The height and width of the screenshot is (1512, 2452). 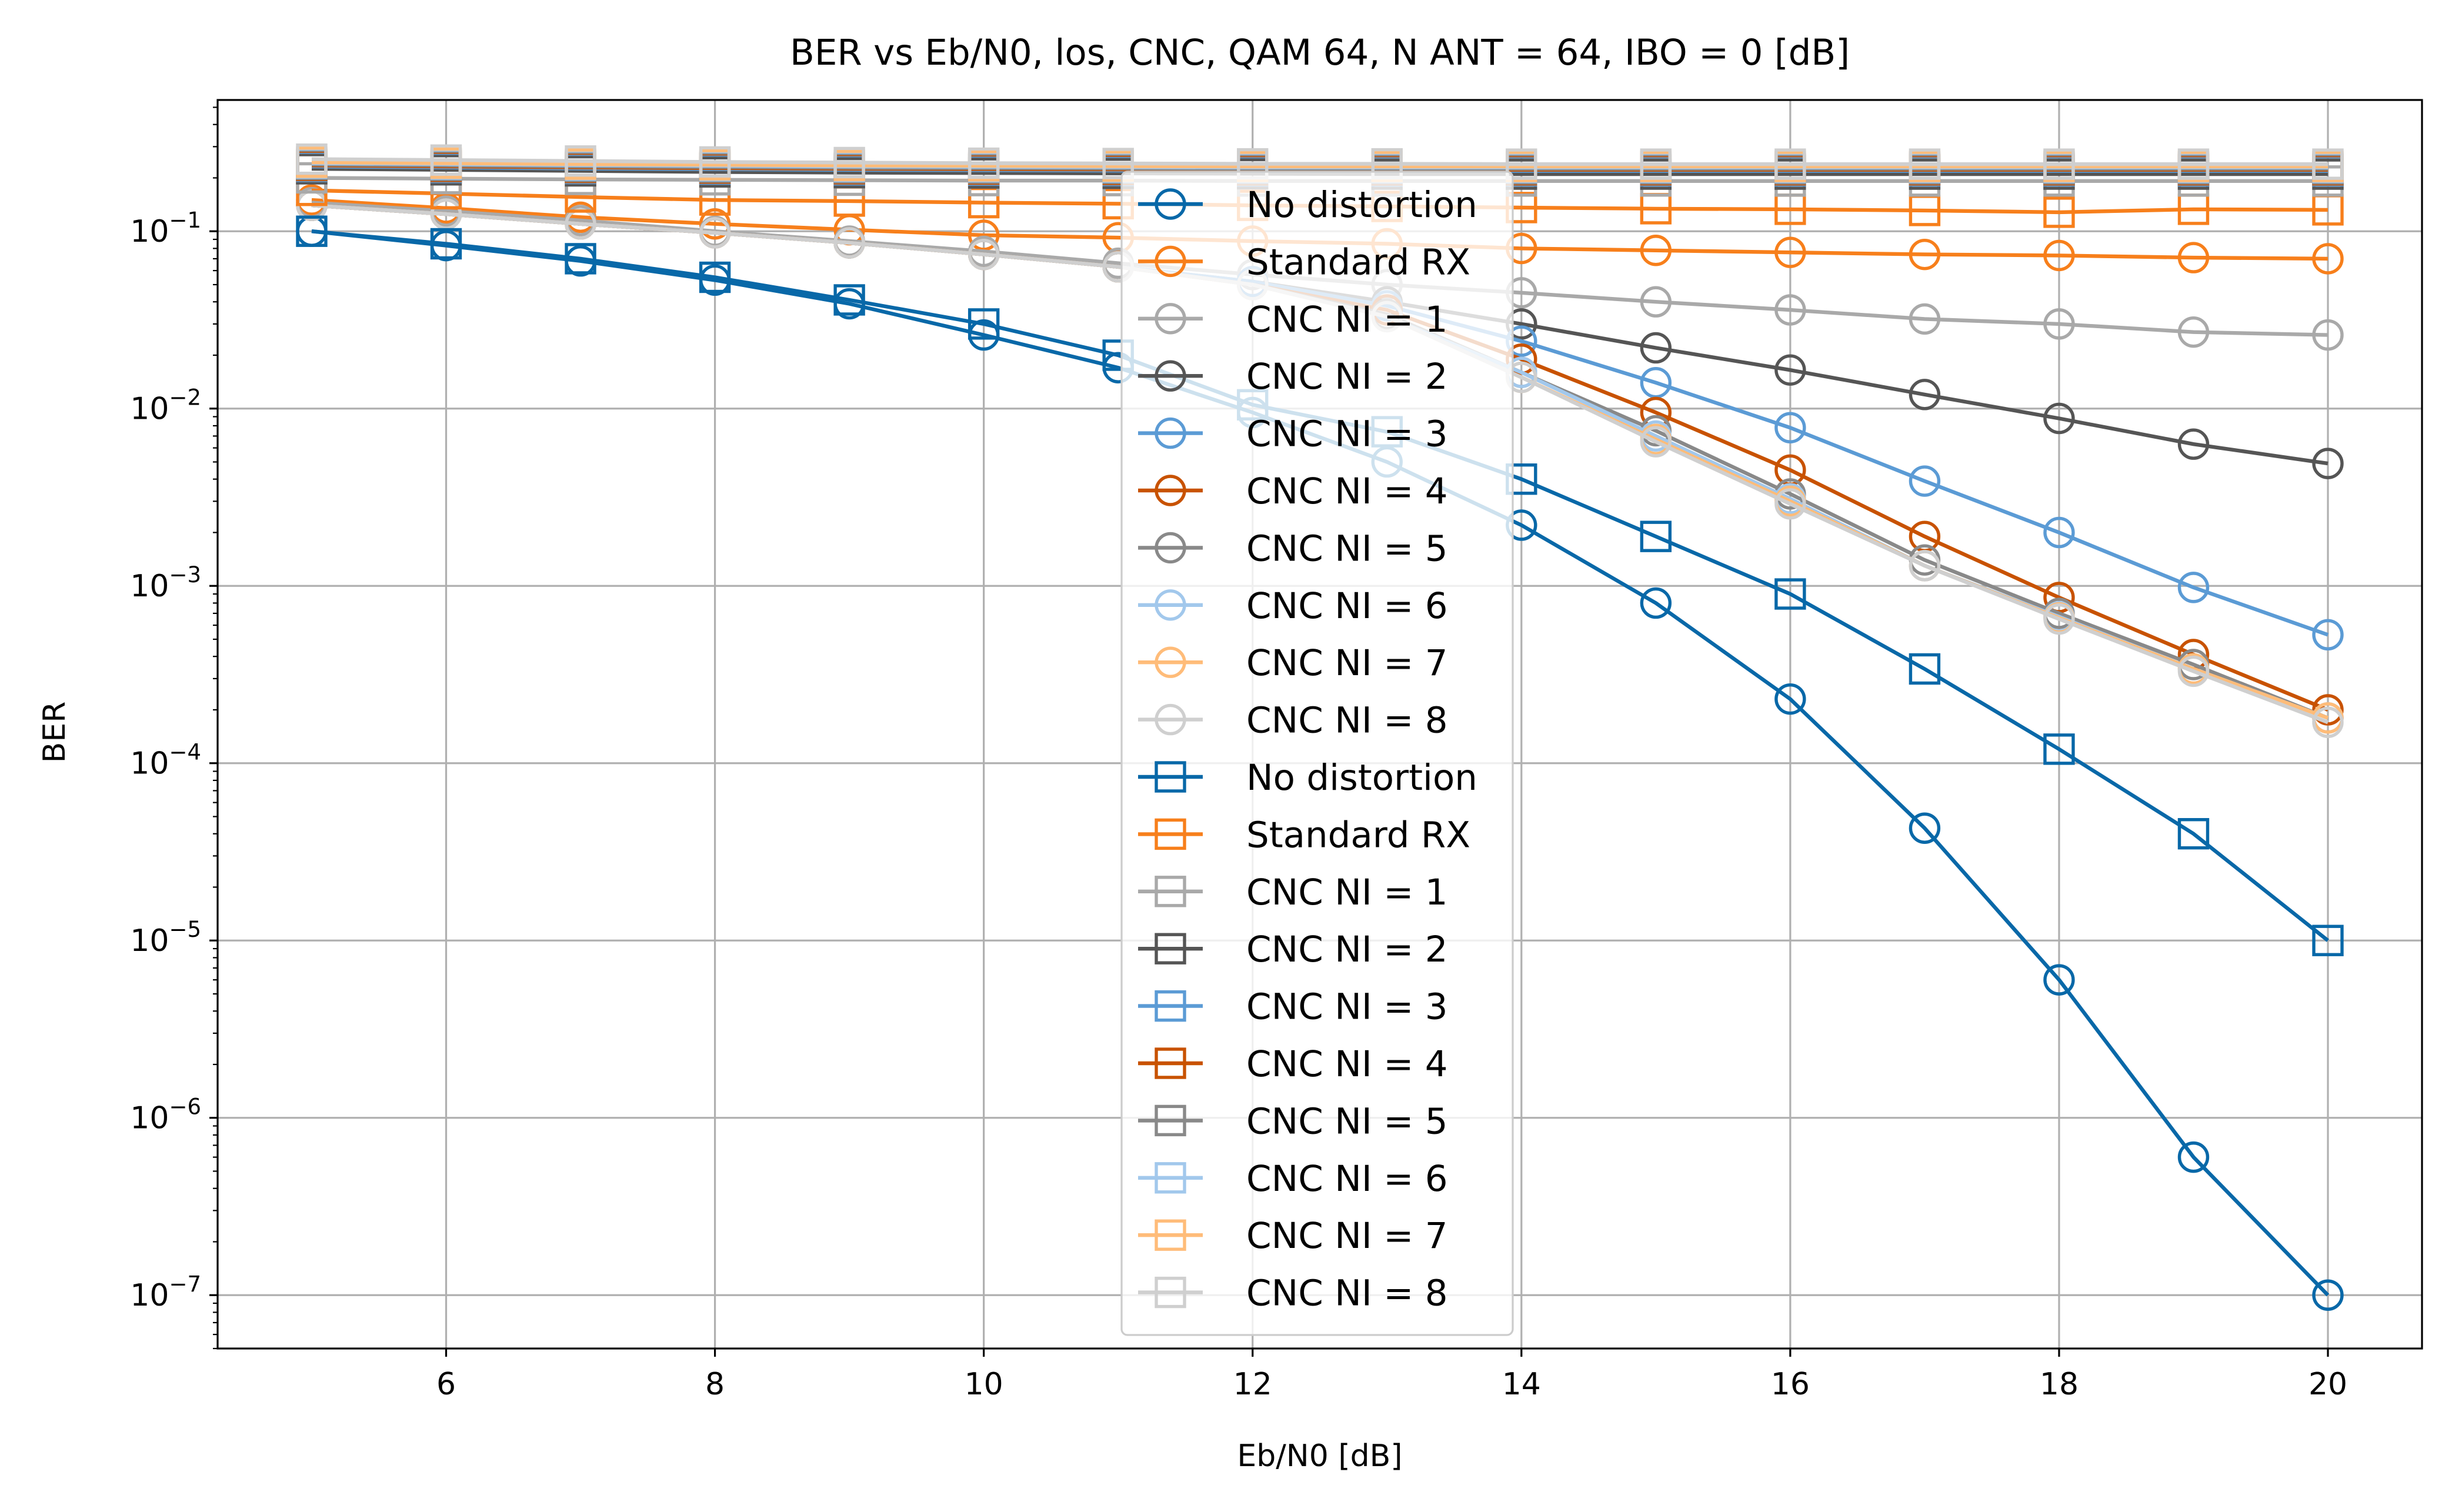 What do you see at coordinates (165, 938) in the screenshot?
I see `y-tick-label: 10⁻⁵` at bounding box center [165, 938].